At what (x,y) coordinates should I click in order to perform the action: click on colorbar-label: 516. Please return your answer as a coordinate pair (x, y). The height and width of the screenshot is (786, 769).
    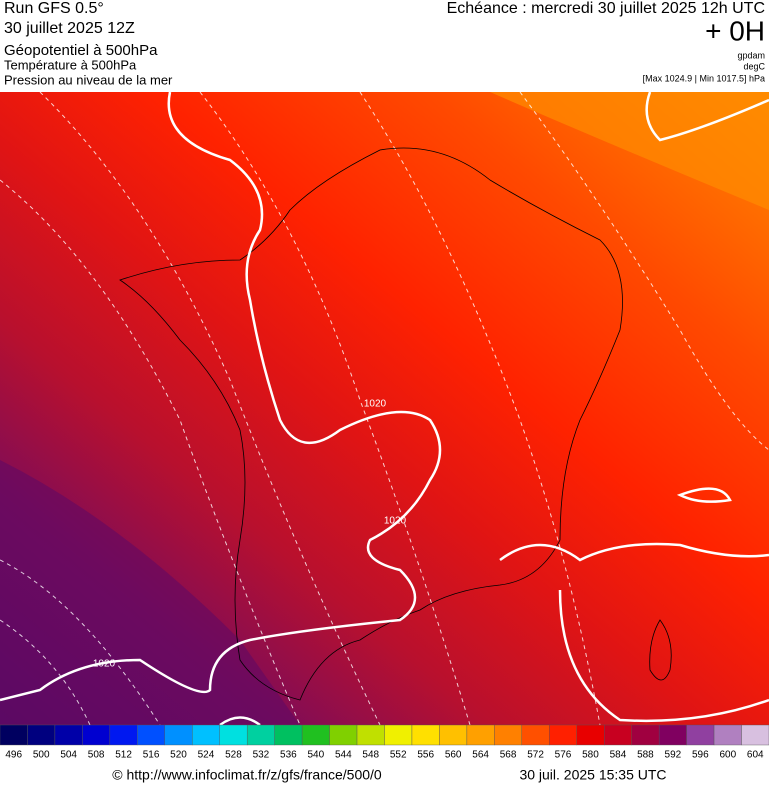
    Looking at the image, I should click on (151, 755).